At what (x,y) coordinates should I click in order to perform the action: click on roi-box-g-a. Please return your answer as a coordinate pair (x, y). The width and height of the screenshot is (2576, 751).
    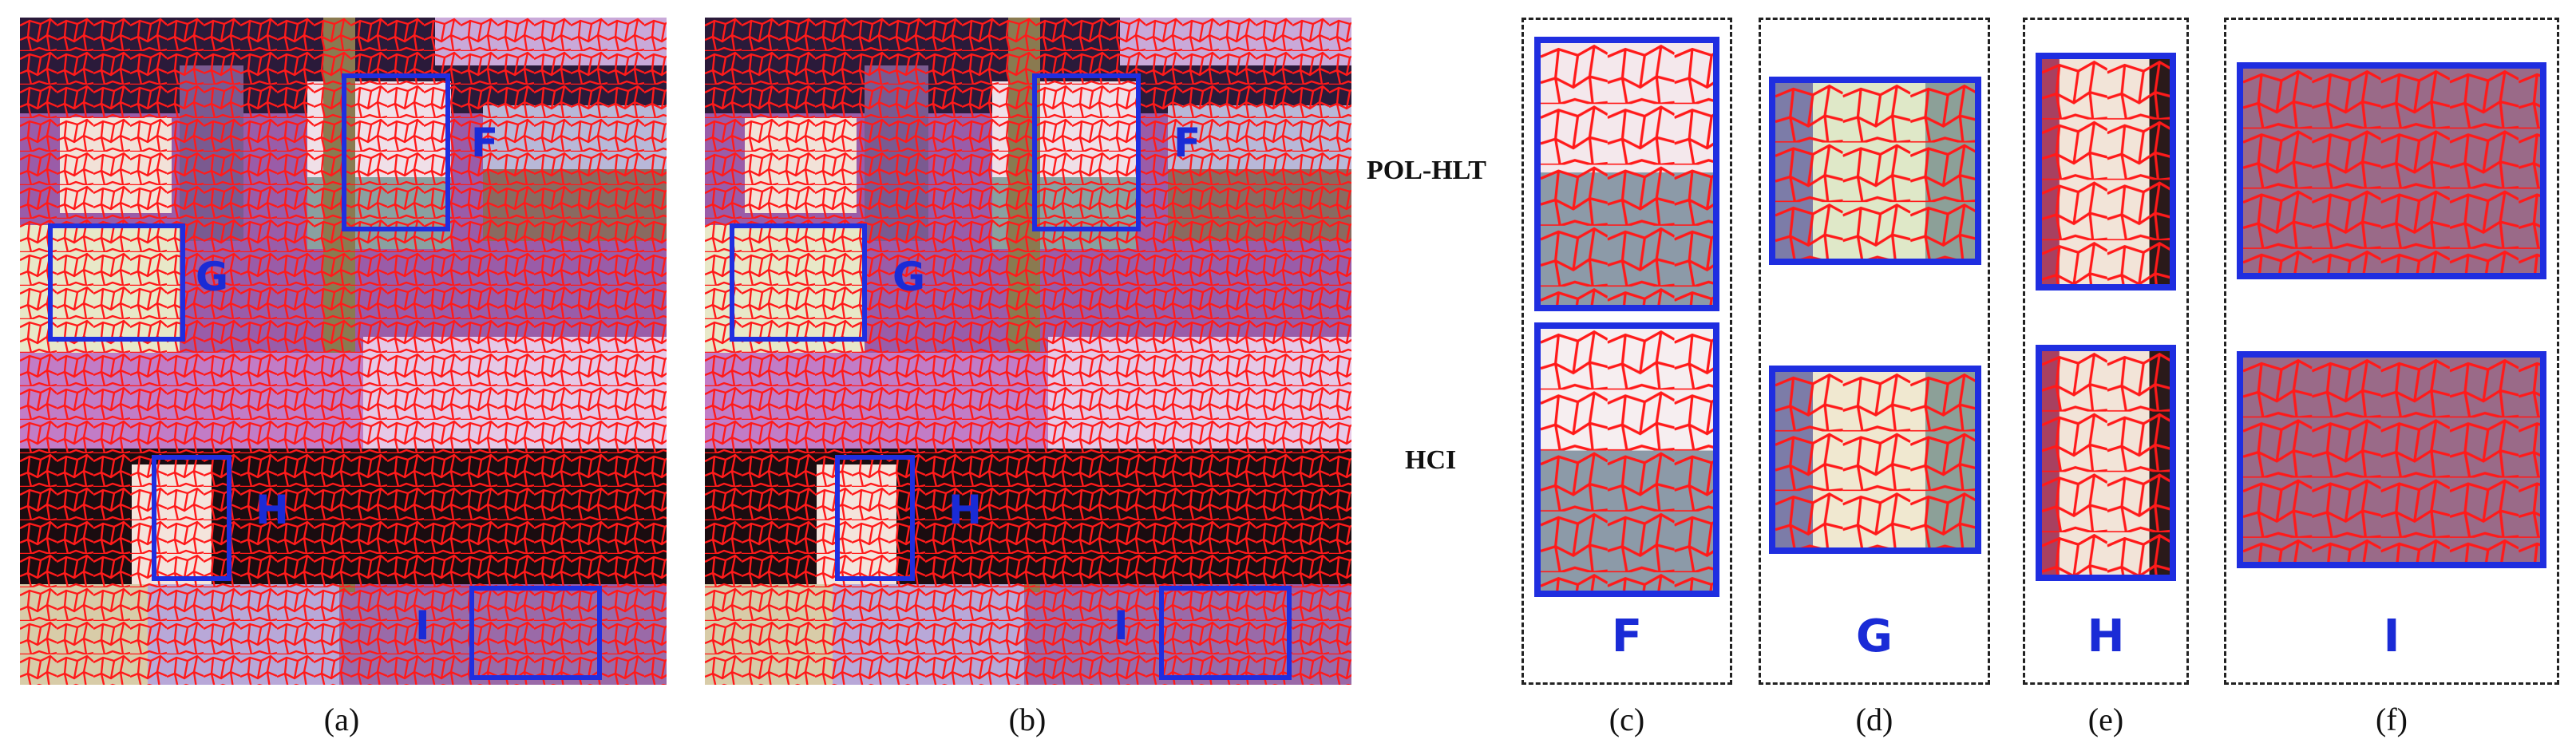
    Looking at the image, I should click on (117, 282).